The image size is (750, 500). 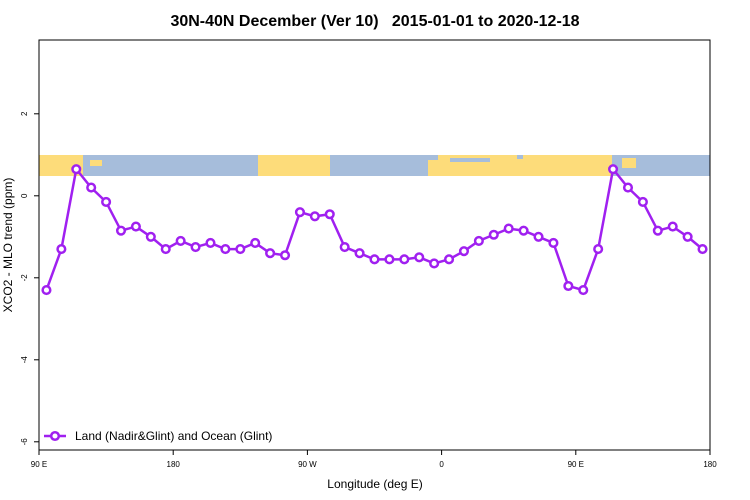 What do you see at coordinates (24, 278) in the screenshot?
I see `y-tick-label: -2` at bounding box center [24, 278].